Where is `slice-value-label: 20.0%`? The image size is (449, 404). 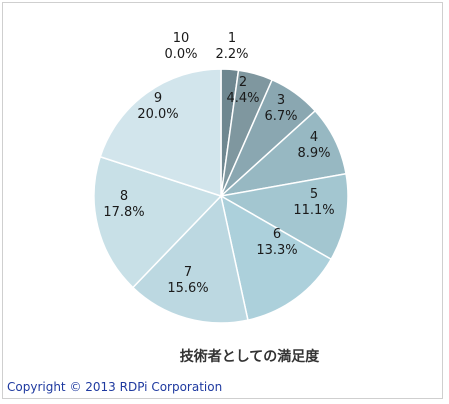 slice-value-label: 20.0% is located at coordinates (157, 114).